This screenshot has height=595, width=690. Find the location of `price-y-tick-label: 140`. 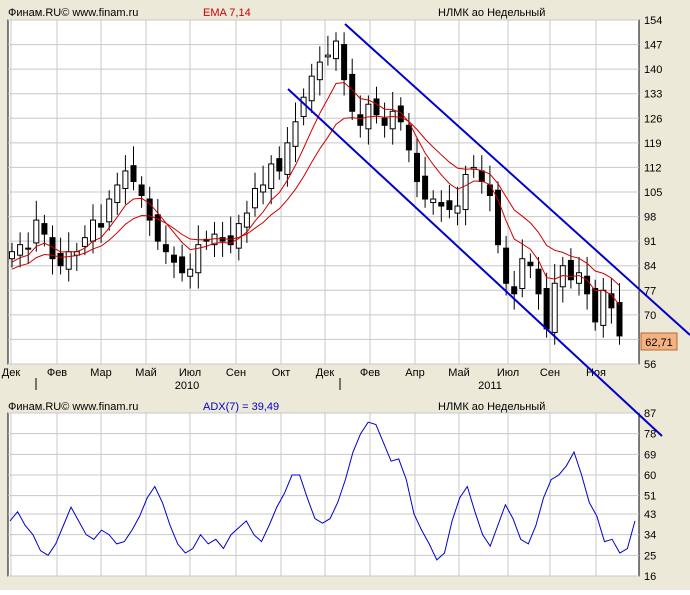

price-y-tick-label: 140 is located at coordinates (653, 70).